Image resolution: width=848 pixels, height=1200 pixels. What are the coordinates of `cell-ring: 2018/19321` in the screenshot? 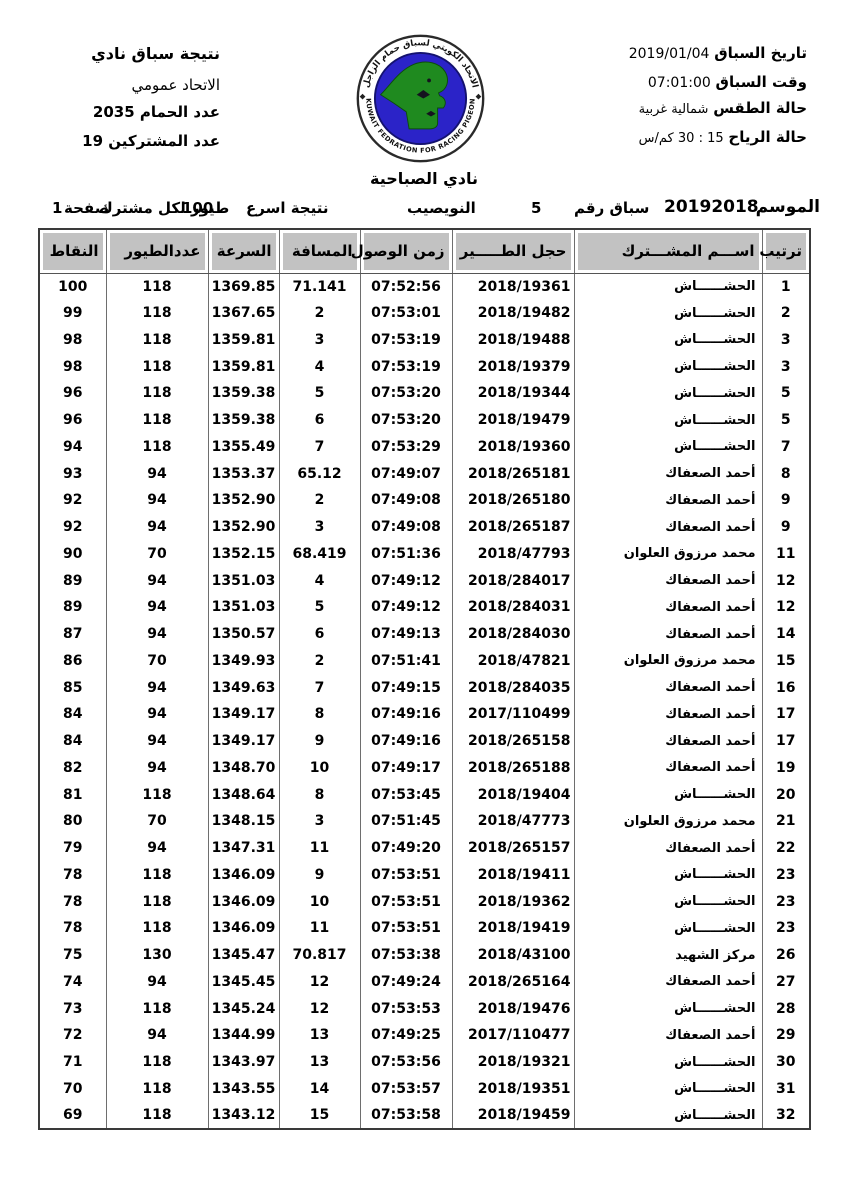 It's located at (513, 1062).